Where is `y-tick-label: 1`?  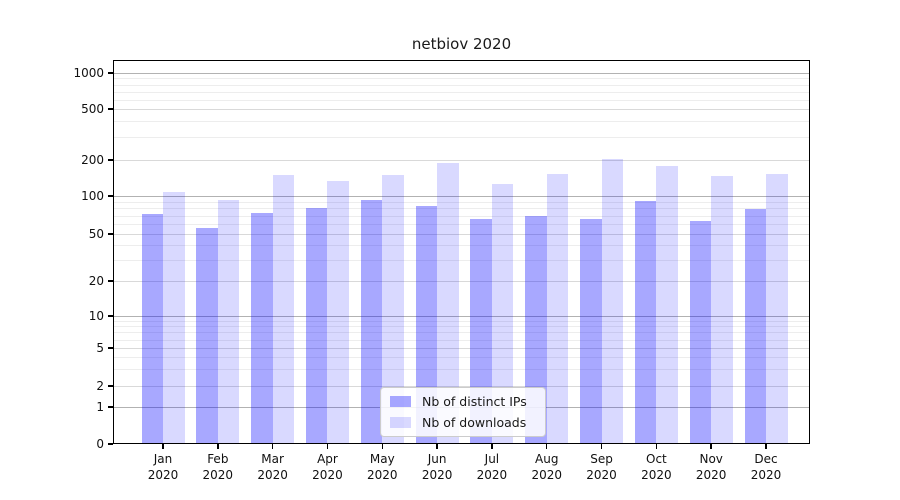 y-tick-label: 1 is located at coordinates (100, 407).